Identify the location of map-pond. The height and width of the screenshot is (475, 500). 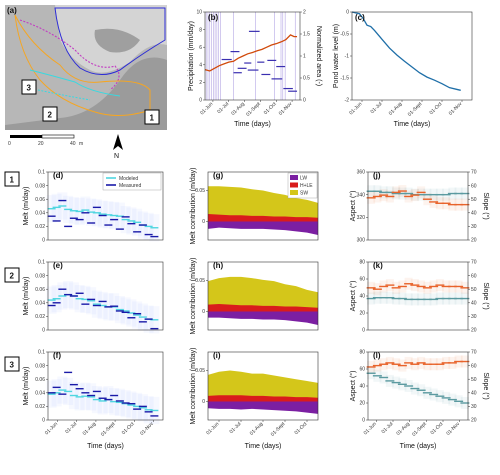
(117, 40).